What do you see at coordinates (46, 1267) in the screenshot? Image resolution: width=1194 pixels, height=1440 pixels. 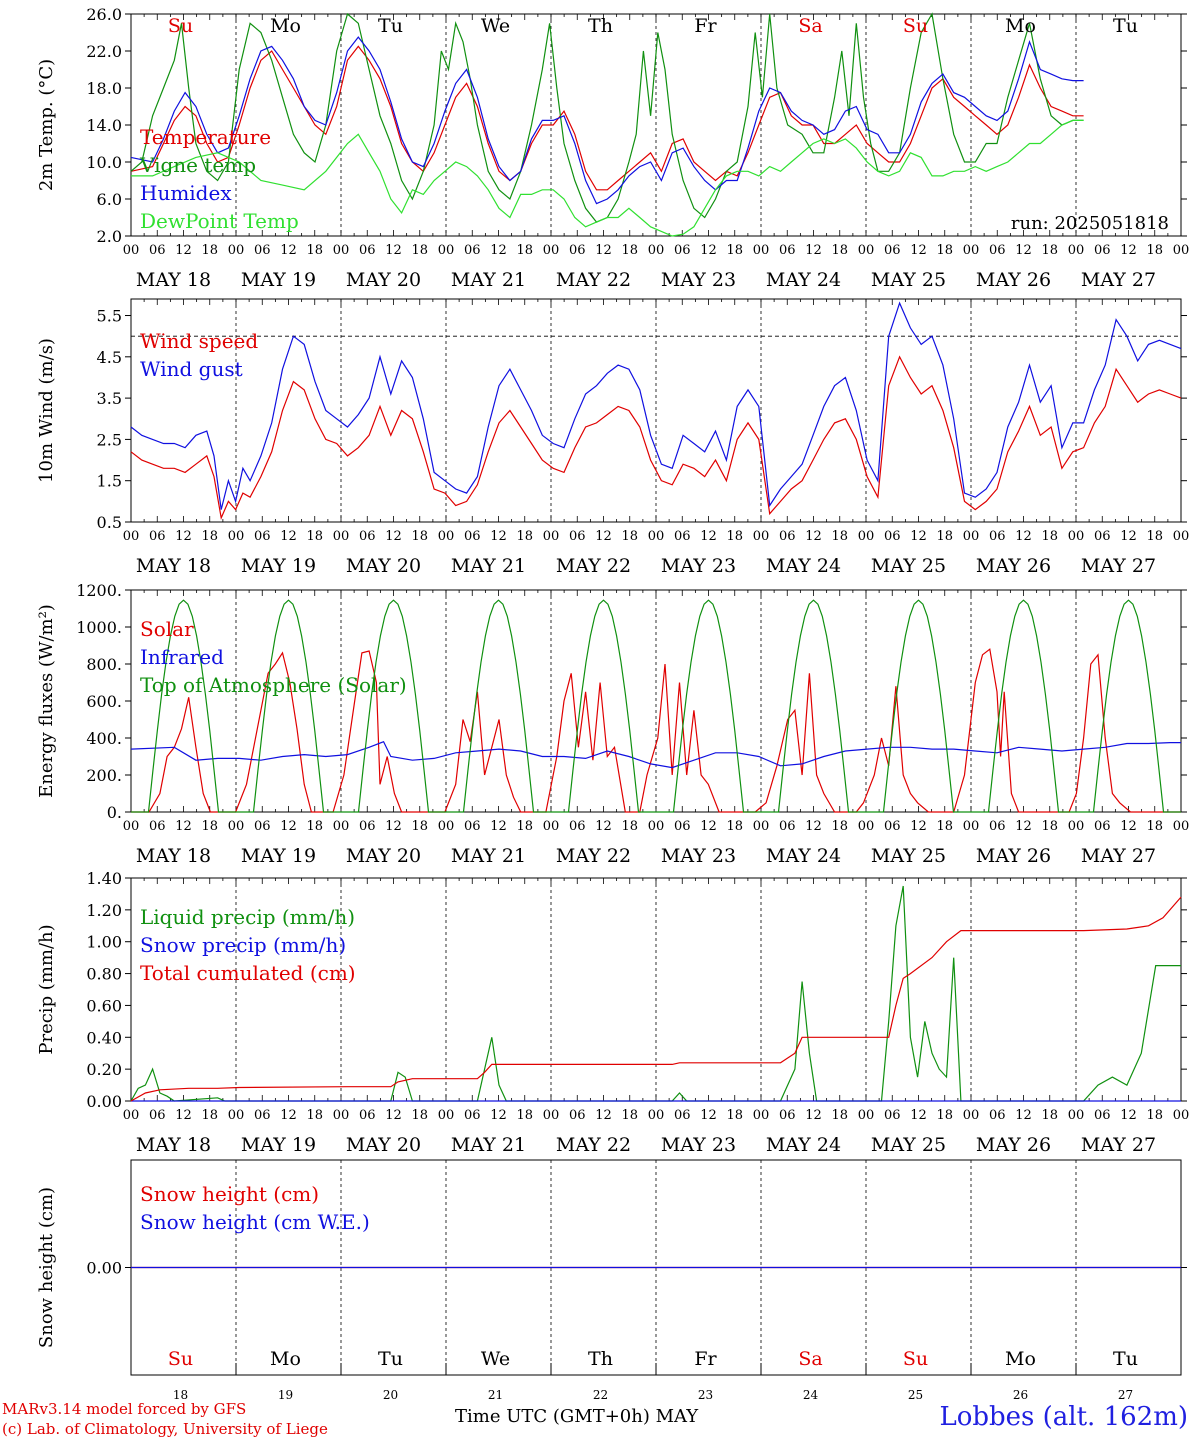 I see `y-axis-title: Snow height (cm)` at bounding box center [46, 1267].